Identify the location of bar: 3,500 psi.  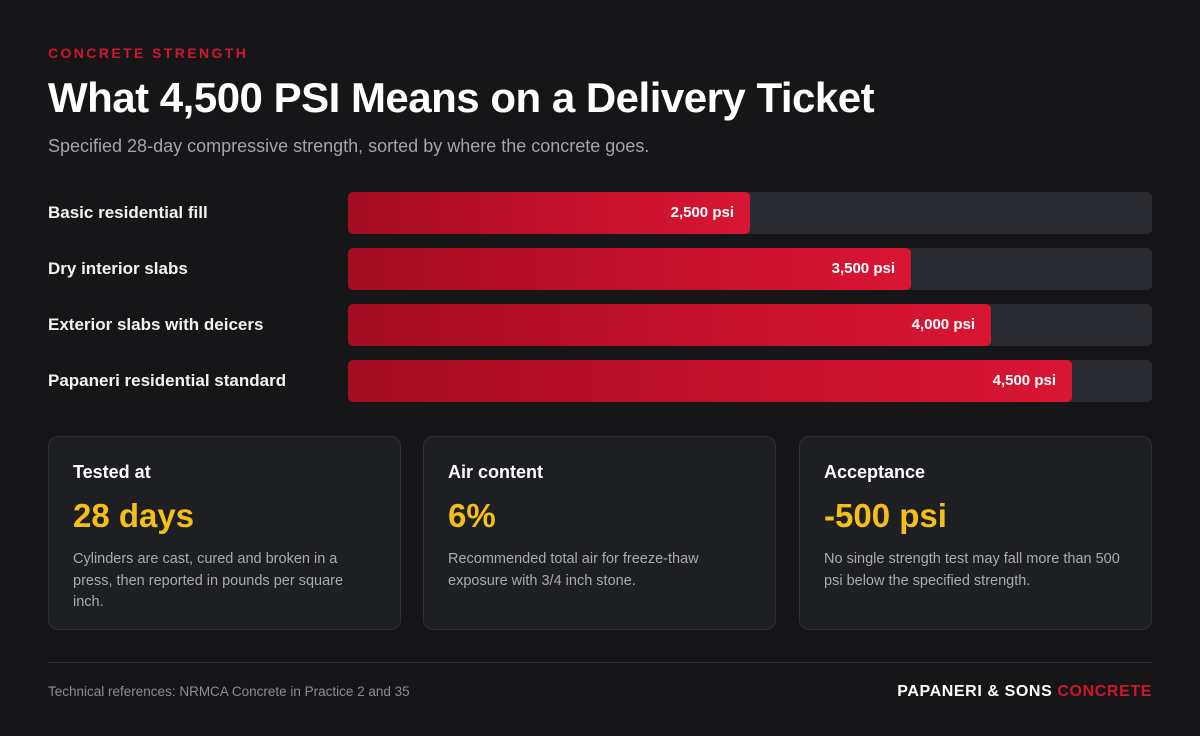
(629, 269).